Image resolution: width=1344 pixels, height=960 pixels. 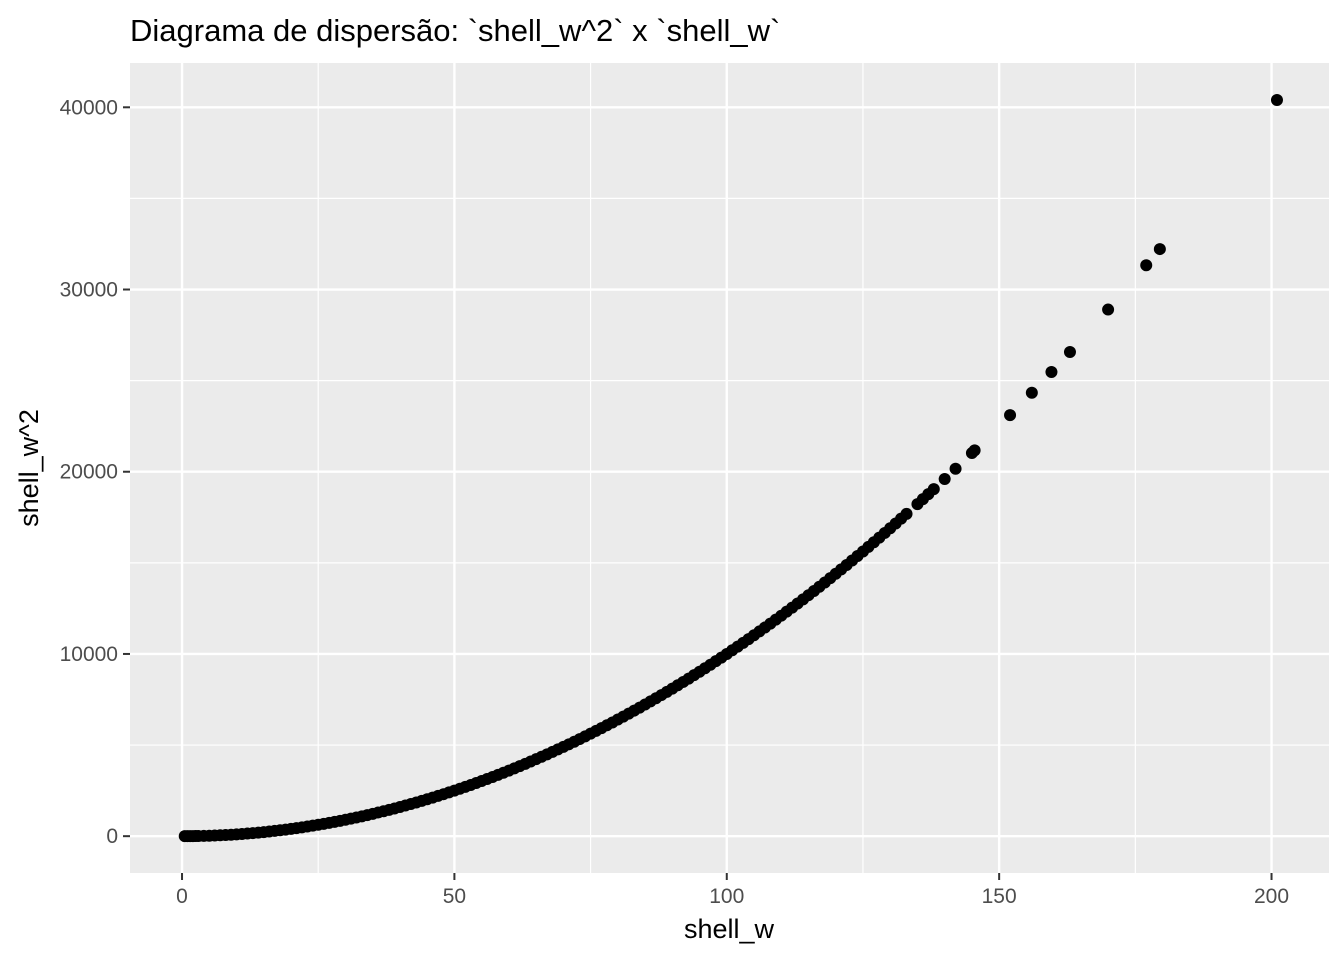 I want to click on y-axis: 0 10000 20000 30000 40000, so click(x=95, y=472).